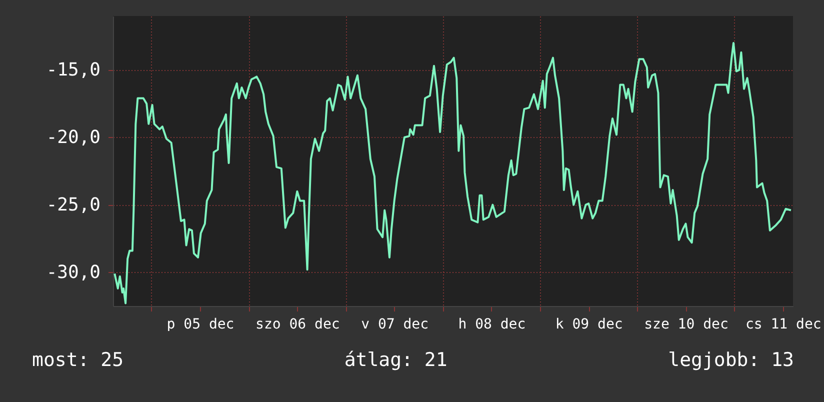  I want to click on x-tick-label: cs 11 dec, so click(783, 324).